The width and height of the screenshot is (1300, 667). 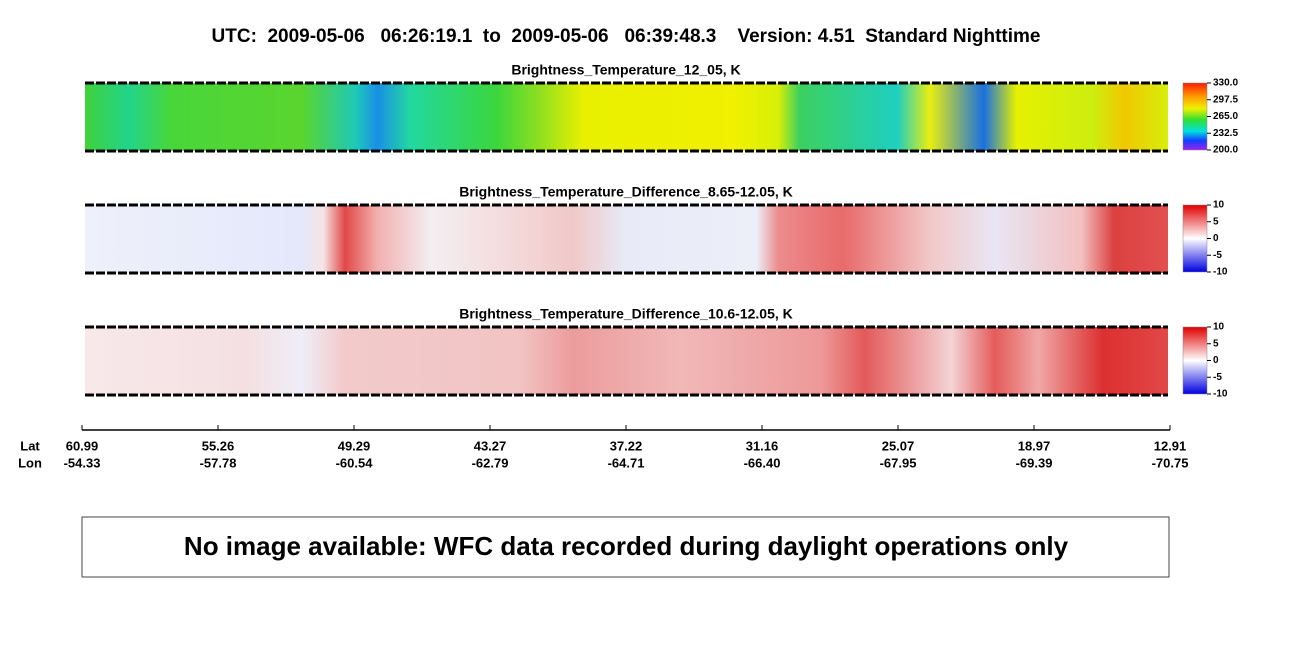 What do you see at coordinates (898, 445) in the screenshot?
I see `lat-tick-label: 25.07` at bounding box center [898, 445].